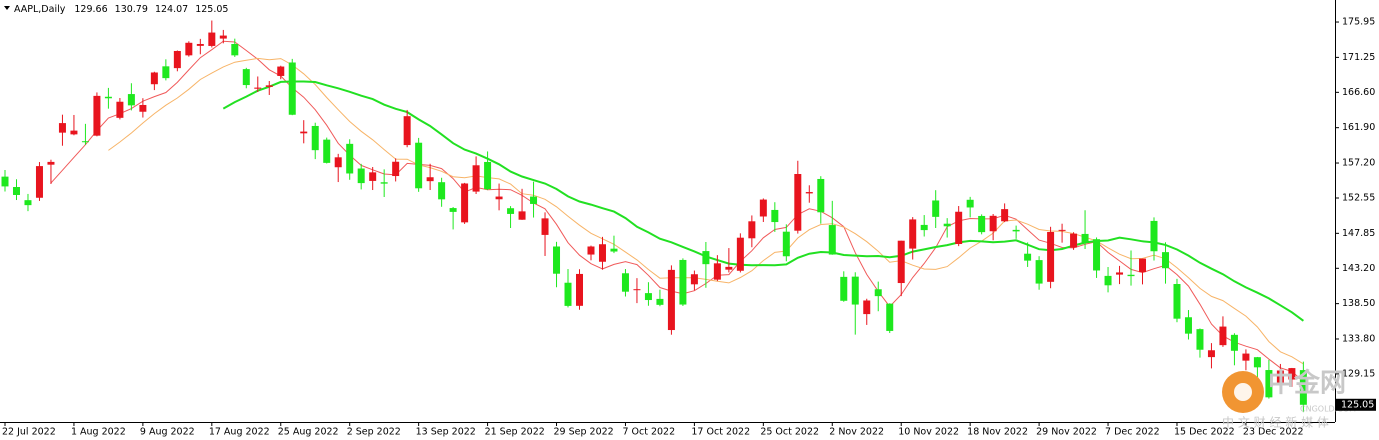 This screenshot has width=1379, height=440. What do you see at coordinates (584, 432) in the screenshot?
I see `x-tick-label: 29 Sep 2022` at bounding box center [584, 432].